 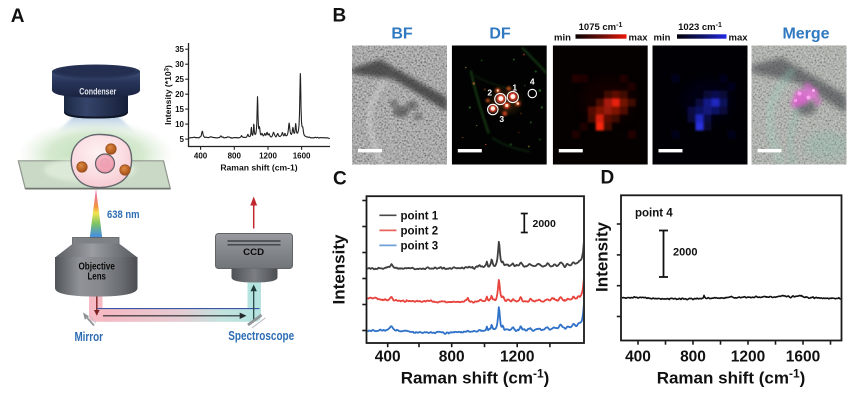 I want to click on svg-text: 638 nm, so click(x=123, y=215).